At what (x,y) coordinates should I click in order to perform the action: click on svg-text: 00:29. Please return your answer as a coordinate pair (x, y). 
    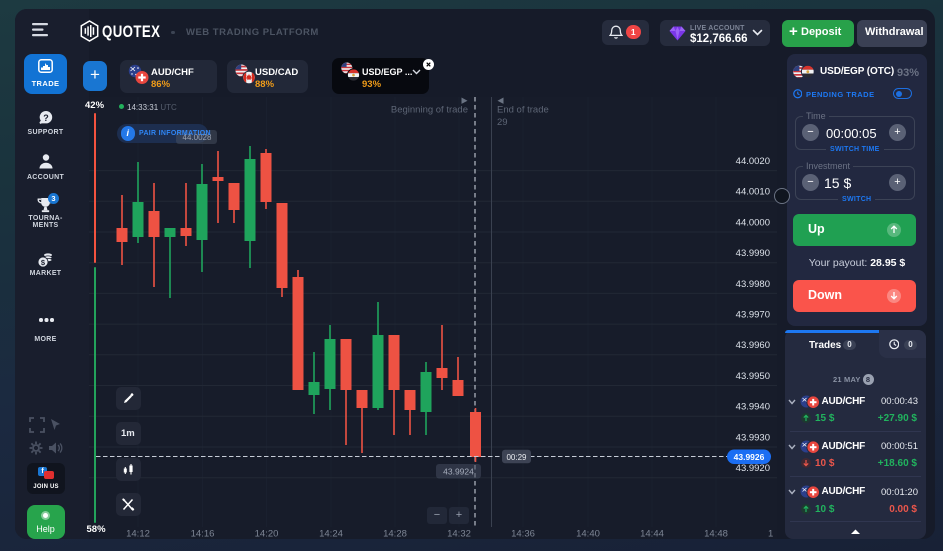
    Looking at the image, I should click on (516, 457).